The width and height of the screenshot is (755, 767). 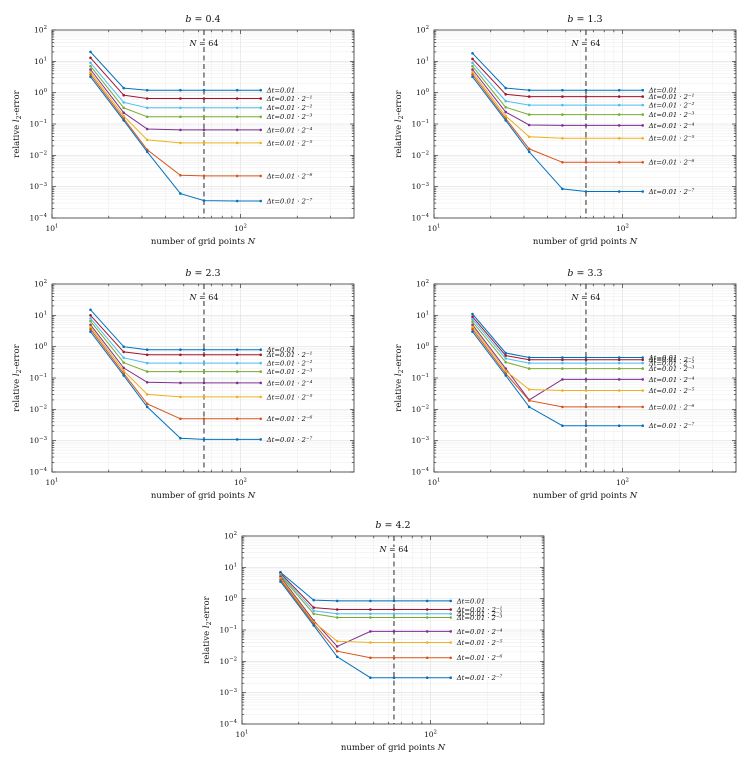 I want to click on annotation-n64: N = 64, so click(x=393, y=549).